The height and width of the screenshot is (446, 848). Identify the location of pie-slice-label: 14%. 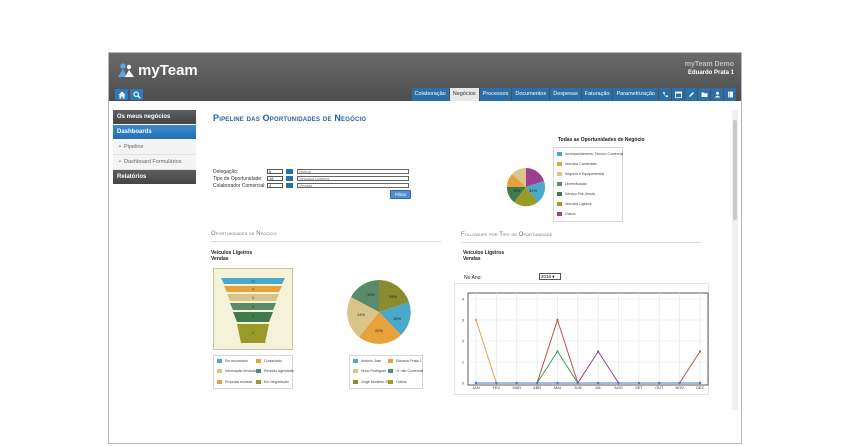
(361, 314).